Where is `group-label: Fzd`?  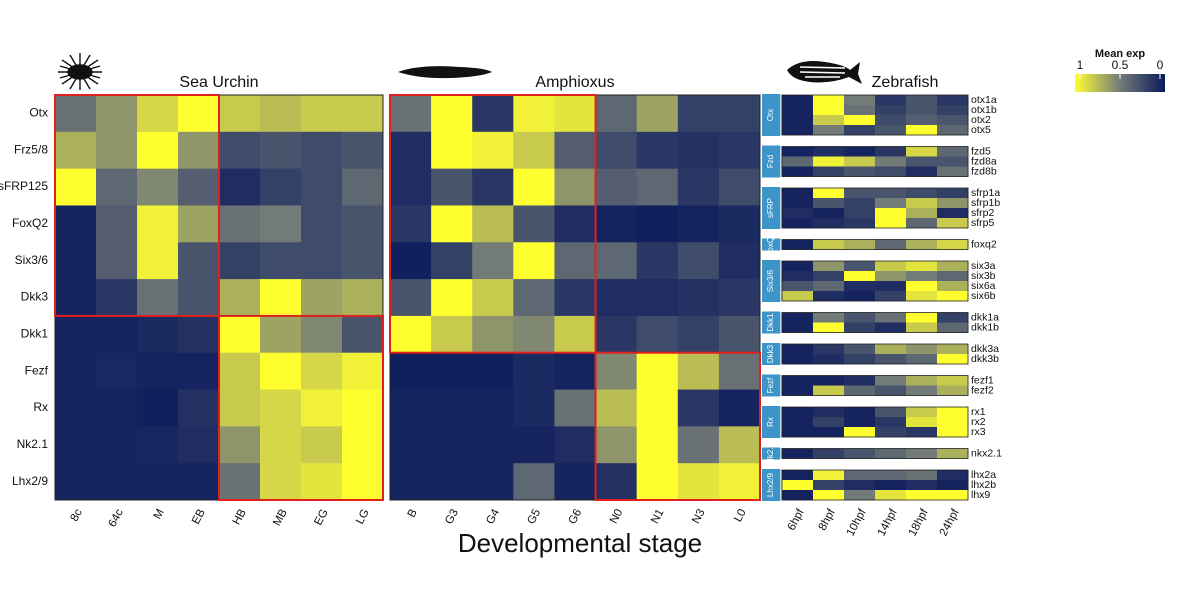
group-label: Fzd is located at coordinates (770, 161).